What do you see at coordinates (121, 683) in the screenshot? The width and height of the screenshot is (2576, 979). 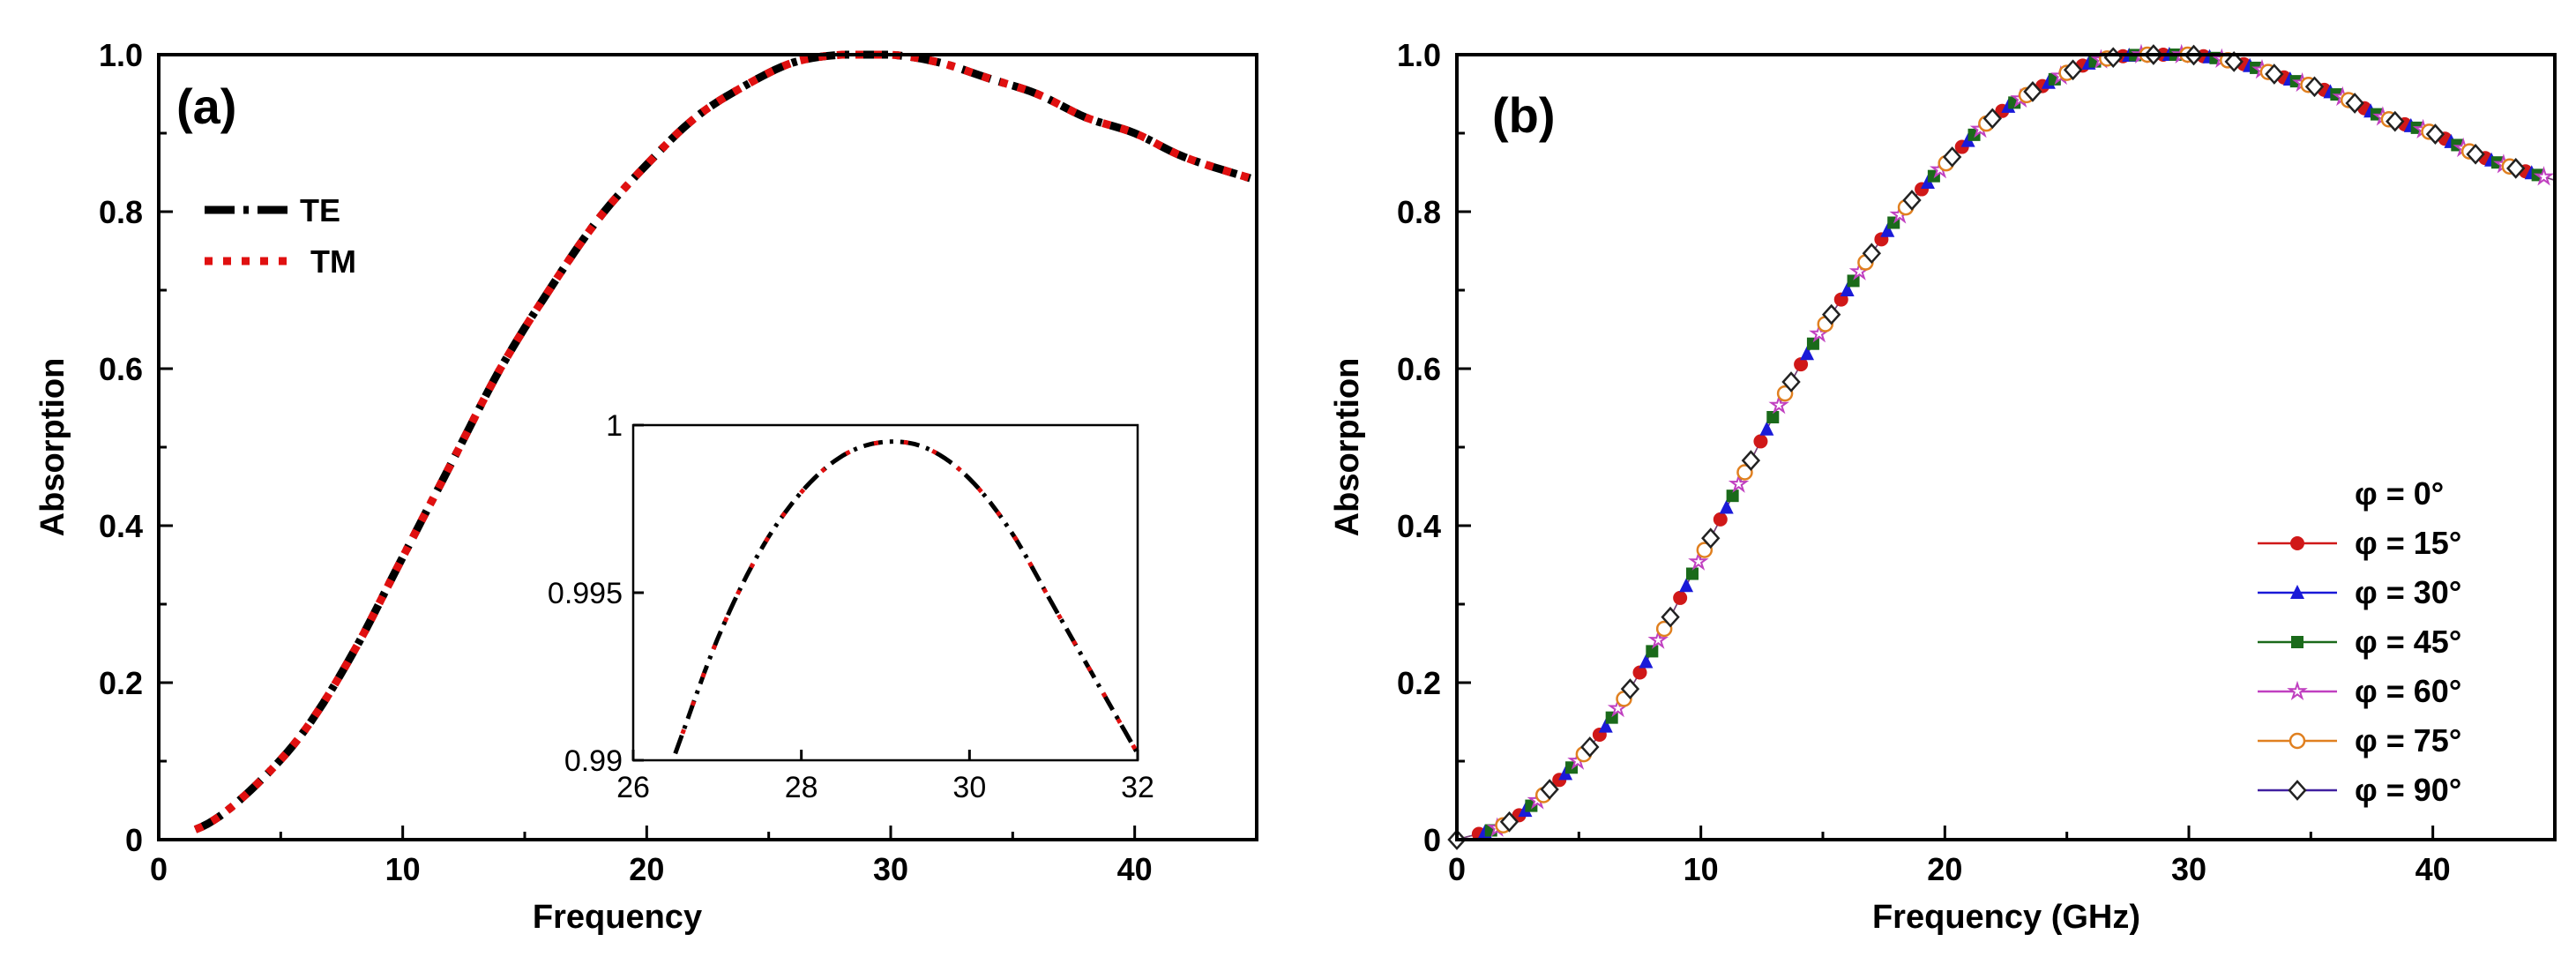 I see `panel-a-ytick-label: 0.2` at bounding box center [121, 683].